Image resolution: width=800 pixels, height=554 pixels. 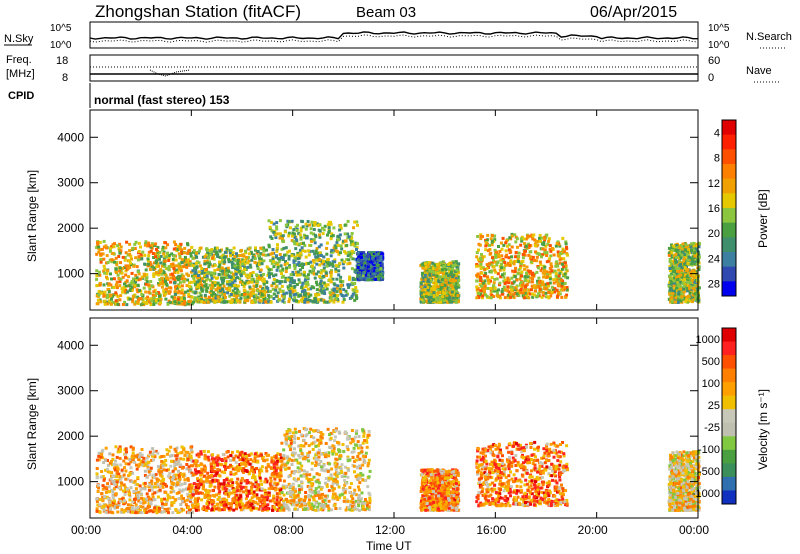 I want to click on noise-tick-right-bottom: 10^0, so click(x=719, y=45).